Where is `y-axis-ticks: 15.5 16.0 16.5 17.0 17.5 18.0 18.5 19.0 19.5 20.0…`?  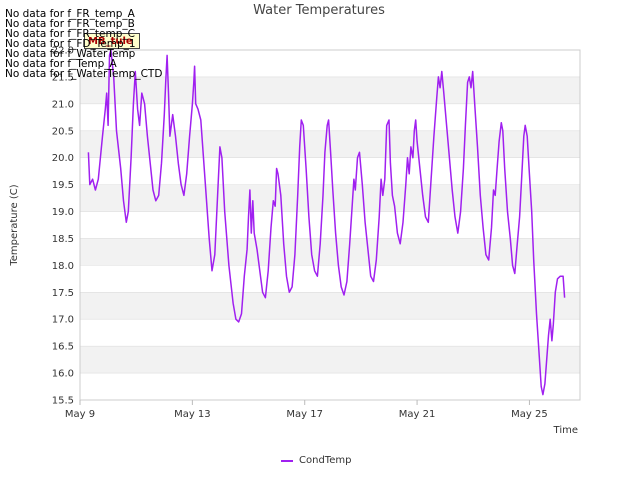 y-axis-ticks: 15.5 16.0 16.5 17.0 17.5 18.0 18.5 19.0 19.5 20.0… is located at coordinates (63, 226).